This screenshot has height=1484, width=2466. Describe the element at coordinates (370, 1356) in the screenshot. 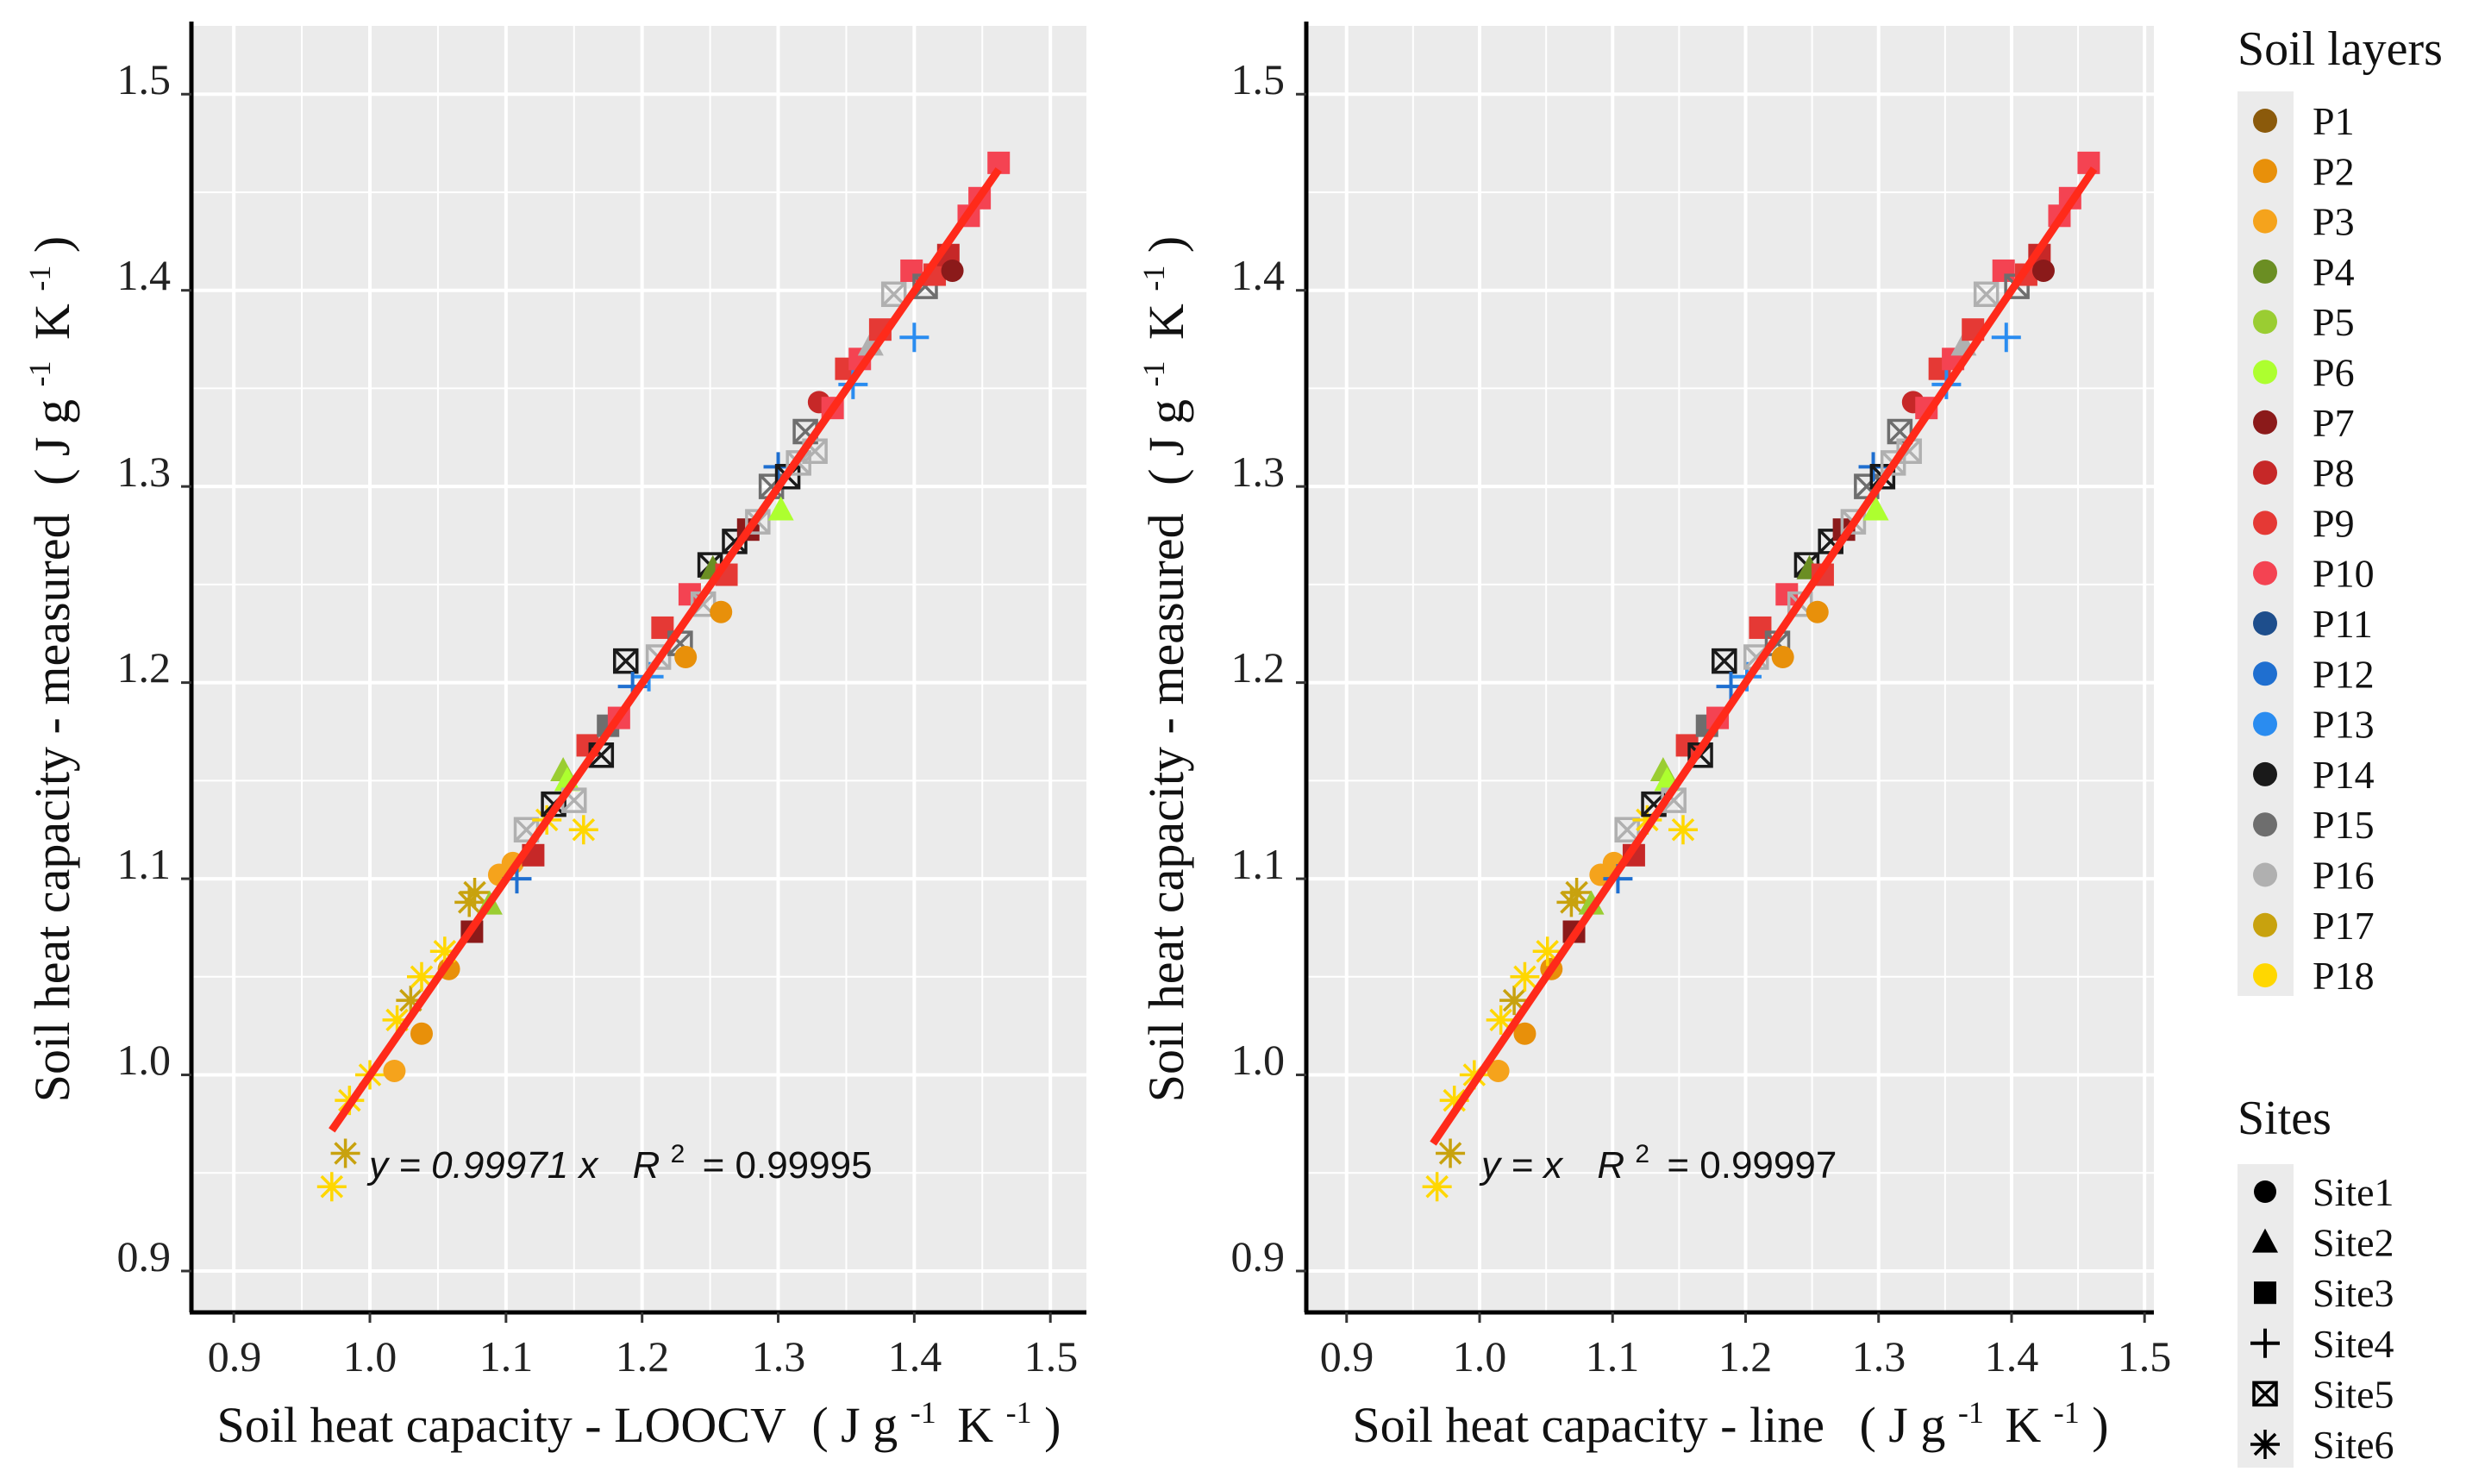

I see `left-x-tick-label: 1.0` at that location.